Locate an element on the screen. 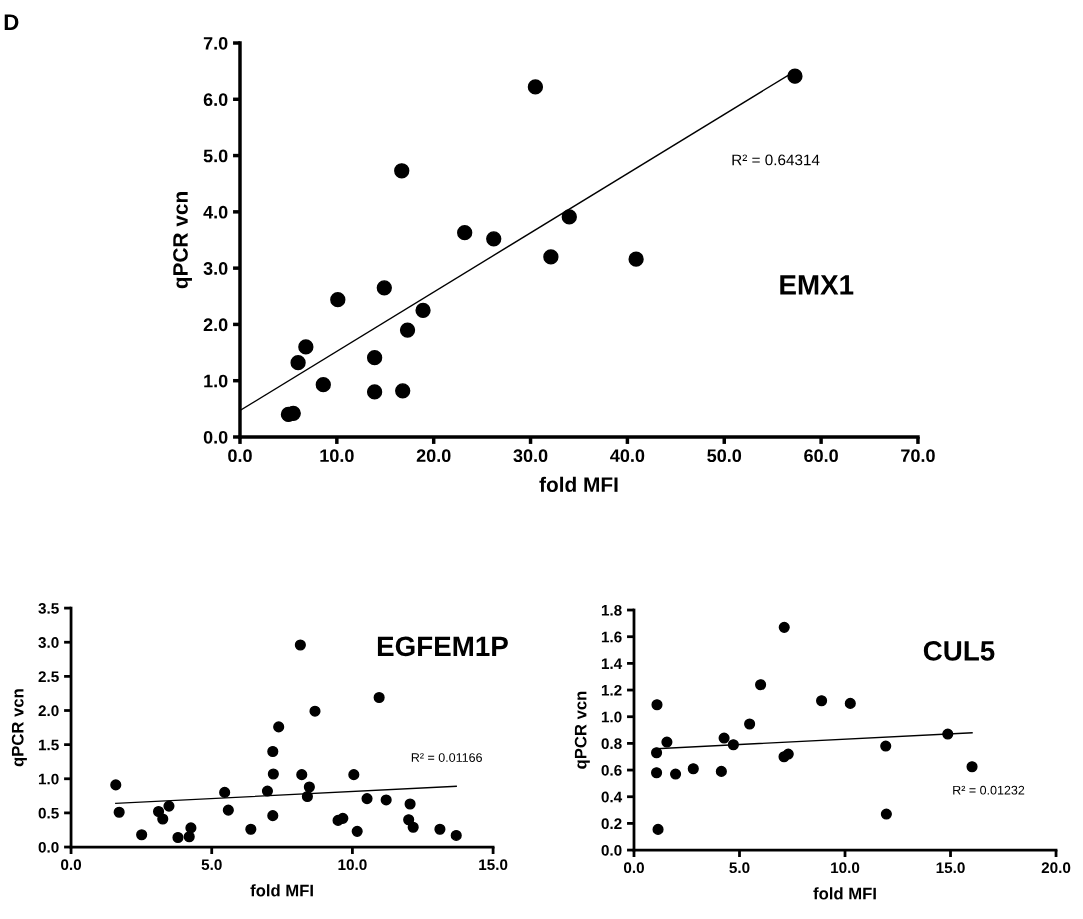 The image size is (1083, 919). annotation: R² = 0.64314 is located at coordinates (776, 160).